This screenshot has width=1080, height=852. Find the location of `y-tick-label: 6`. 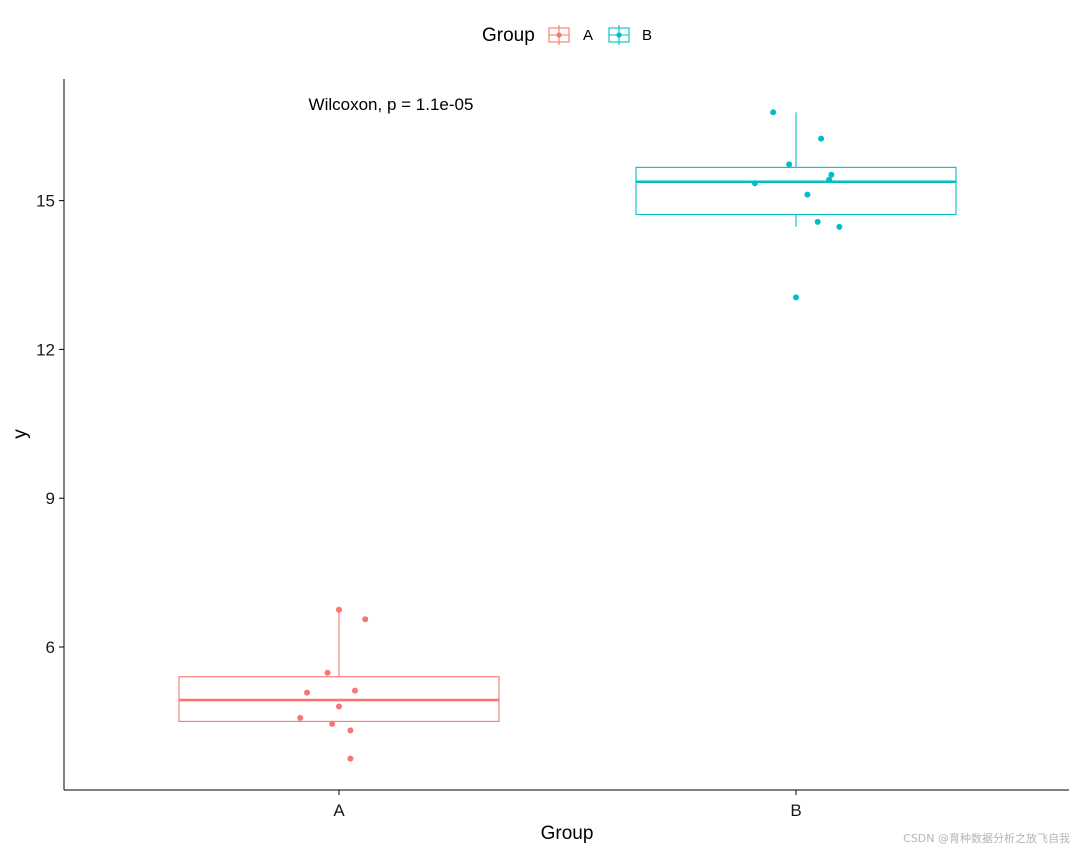

y-tick-label: 6 is located at coordinates (50, 647).